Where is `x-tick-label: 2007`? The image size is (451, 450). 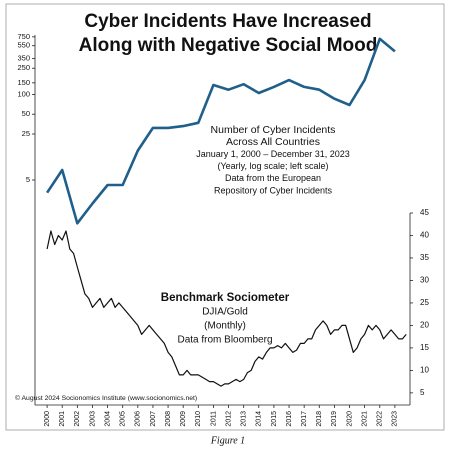
x-tick-label: 2007 is located at coordinates (153, 419).